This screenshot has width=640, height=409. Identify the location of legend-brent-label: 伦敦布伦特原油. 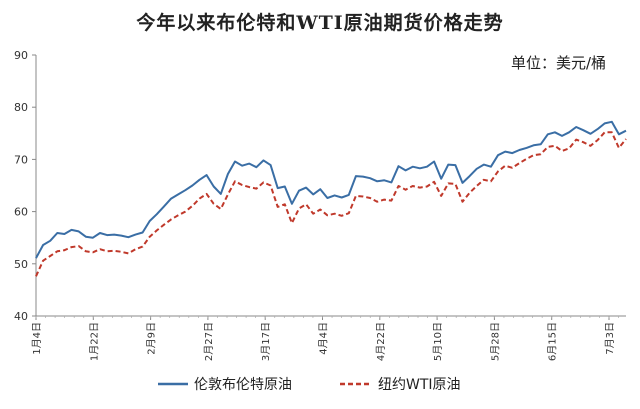
(243, 385).